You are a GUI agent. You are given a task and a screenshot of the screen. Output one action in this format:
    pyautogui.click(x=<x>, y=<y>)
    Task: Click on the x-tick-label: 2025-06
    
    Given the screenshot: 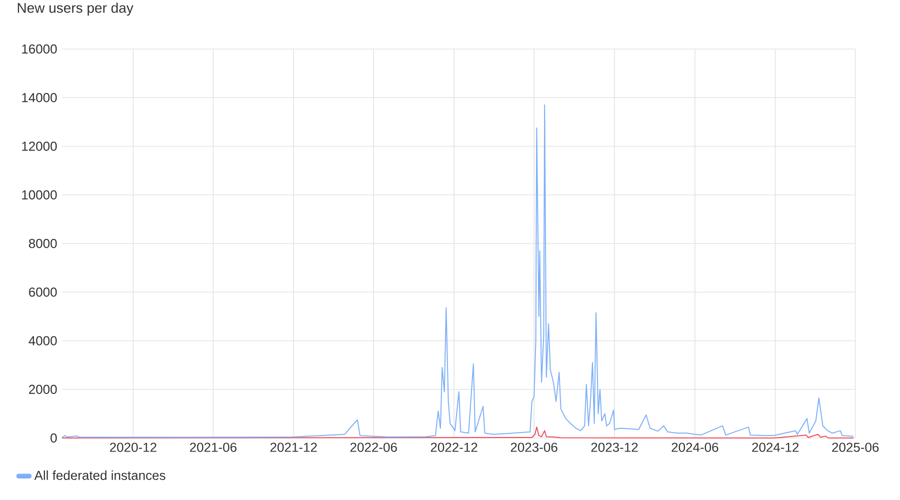 What is the action you would take?
    pyautogui.click(x=855, y=447)
    